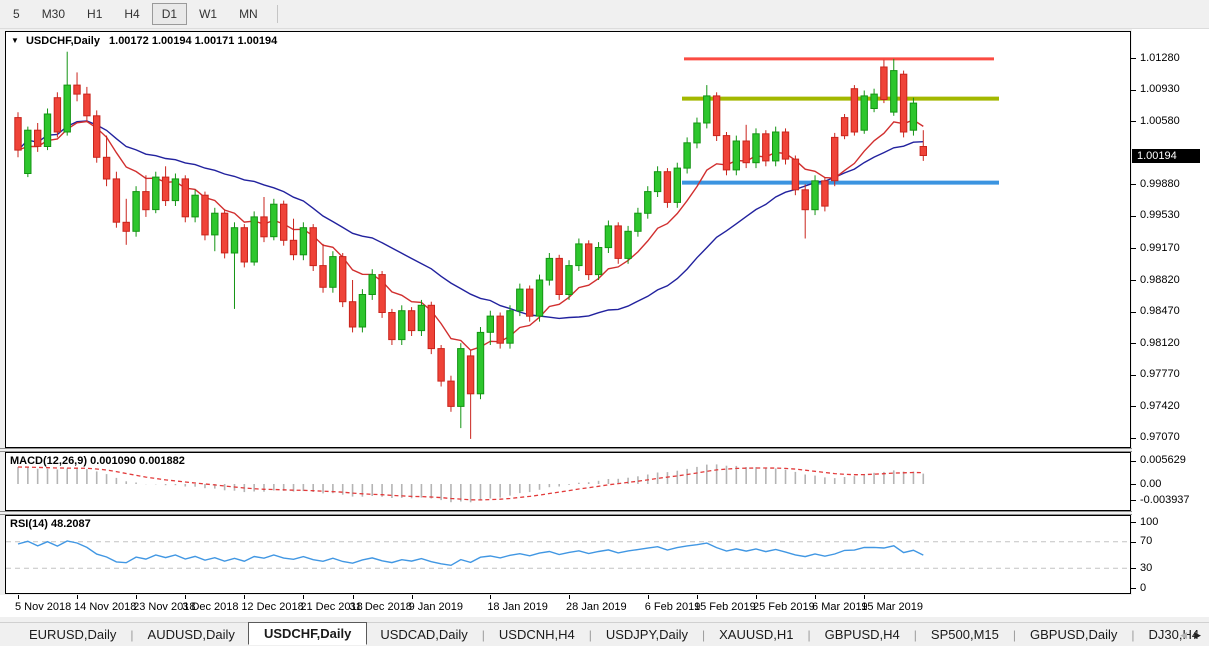 Image resolution: width=1209 pixels, height=646 pixels. I want to click on chart-tab-audusd-daily: AUDUSD,Daily, so click(191, 634).